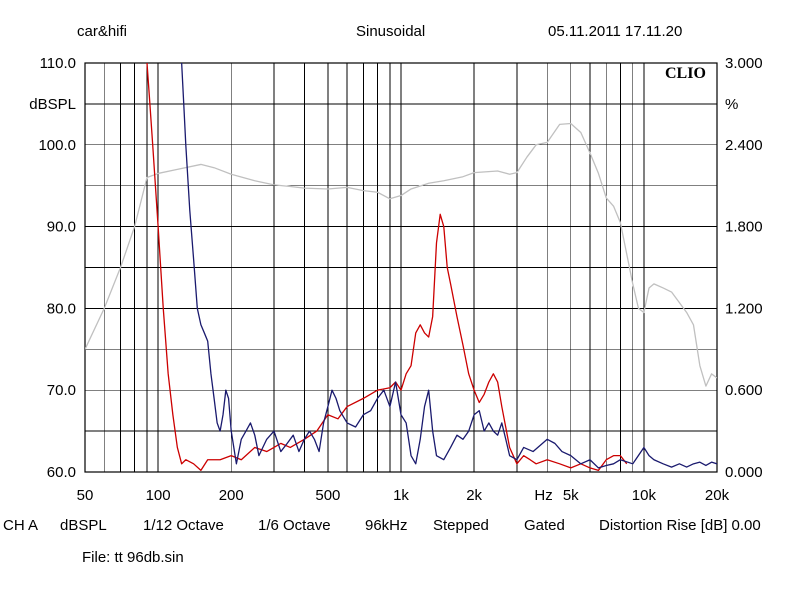  I want to click on footer-setting: Gated, so click(544, 525).